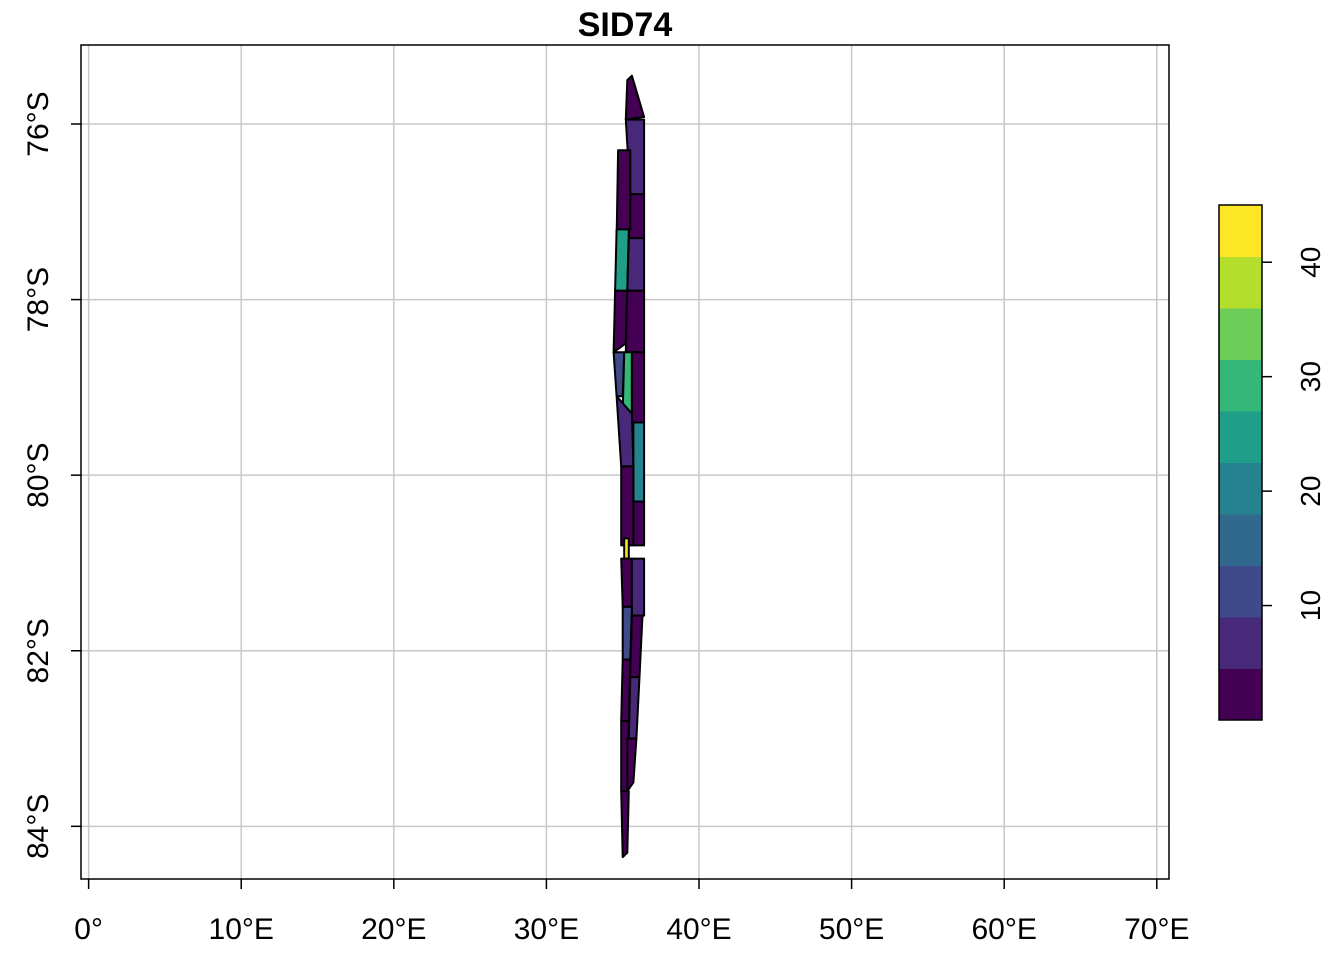  Describe the element at coordinates (698, 929) in the screenshot. I see `x-tick-label: 40°E` at that location.